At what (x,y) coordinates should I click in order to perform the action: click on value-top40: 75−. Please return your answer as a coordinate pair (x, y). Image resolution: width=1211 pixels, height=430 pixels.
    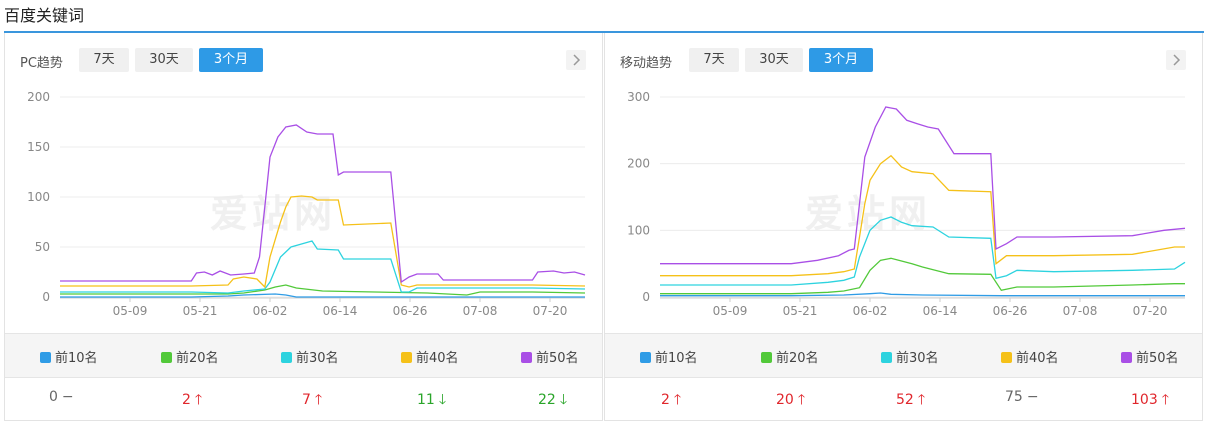
    Looking at the image, I should click on (1022, 397).